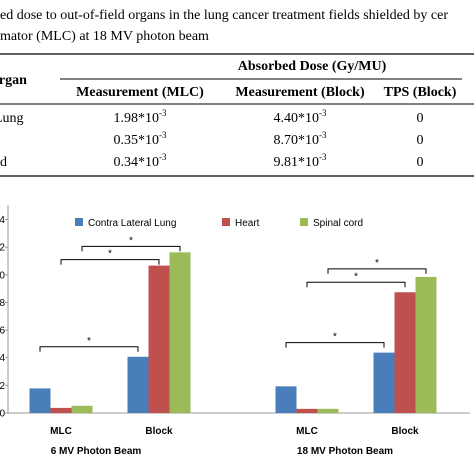  I want to click on table-cell: 1.98*10-3, so click(140, 117).